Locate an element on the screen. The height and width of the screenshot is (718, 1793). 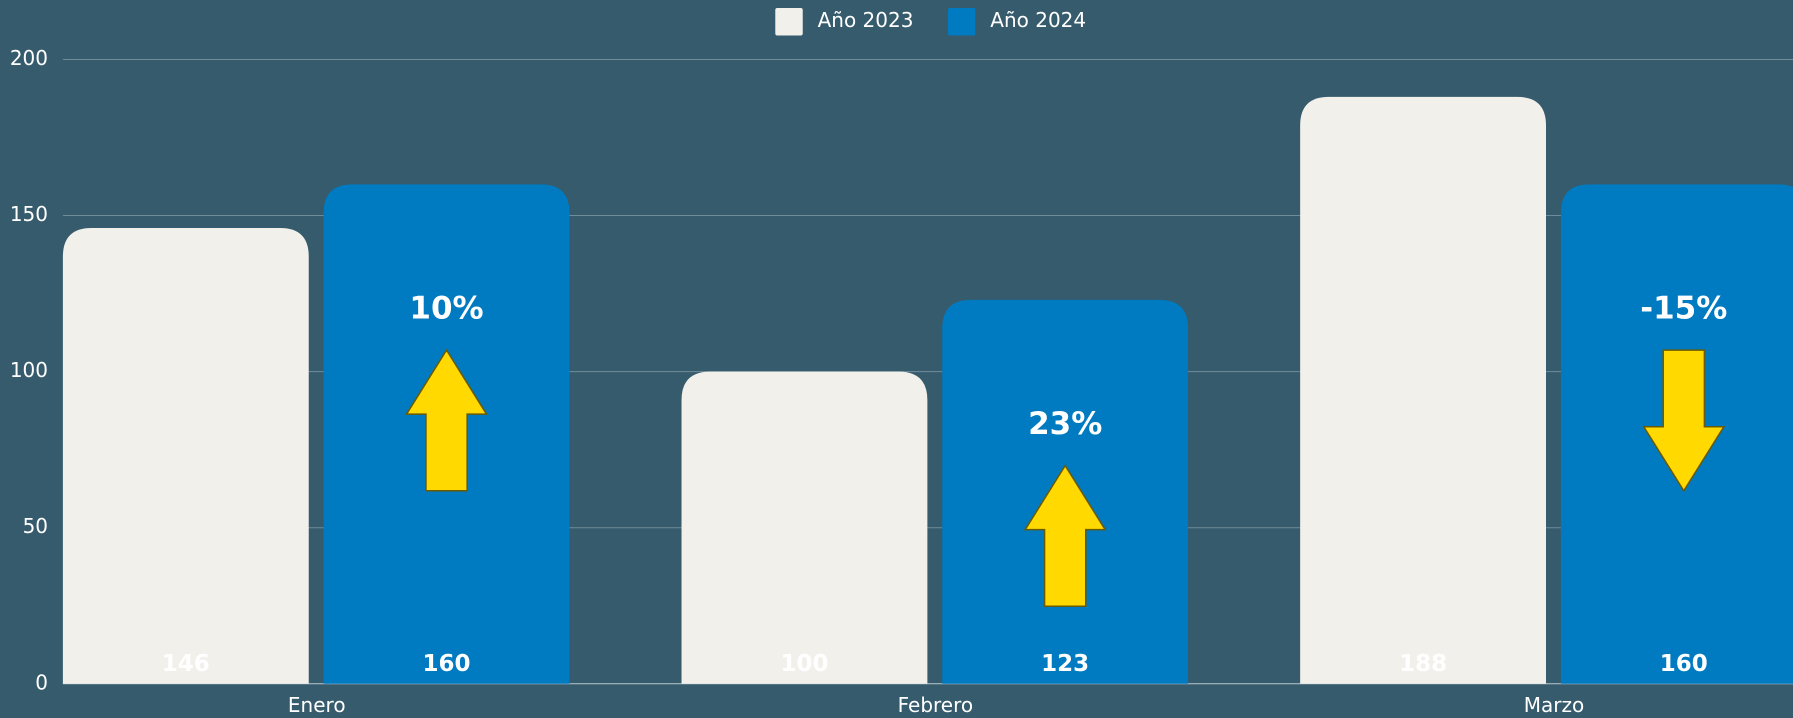
data-label: 123 is located at coordinates (1065, 664).